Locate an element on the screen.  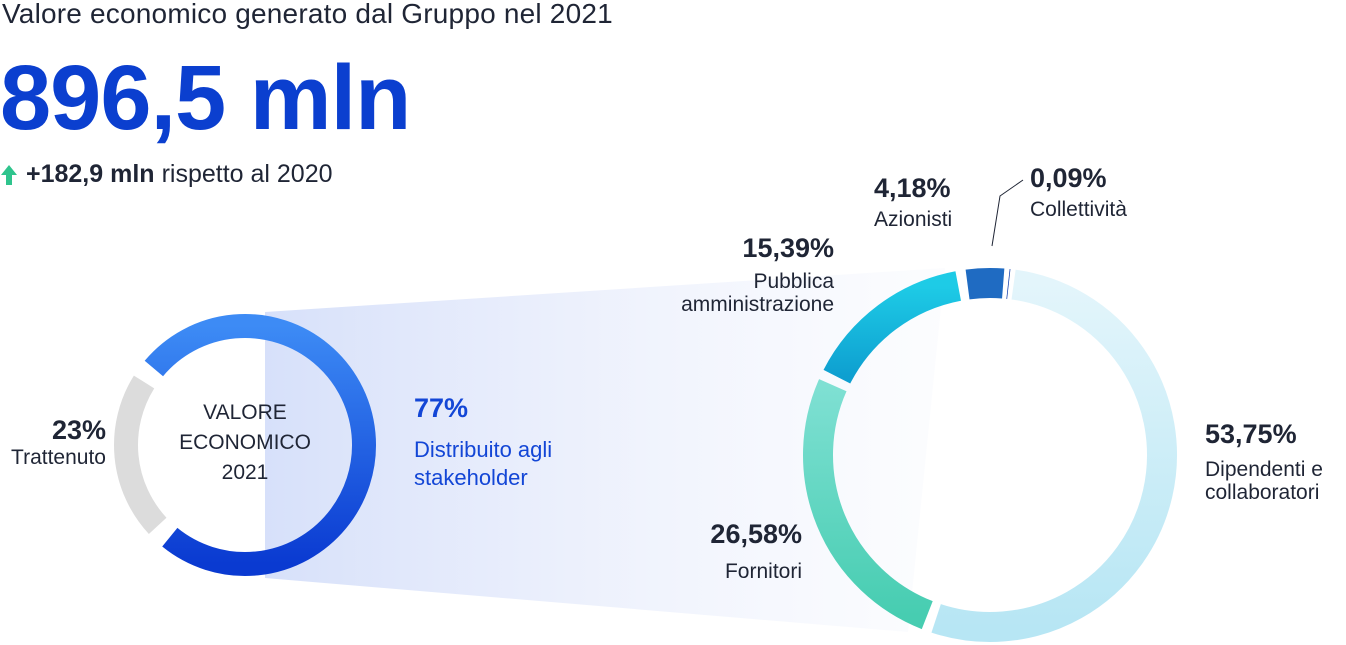
slice-name: Fornitori is located at coordinates (763, 571).